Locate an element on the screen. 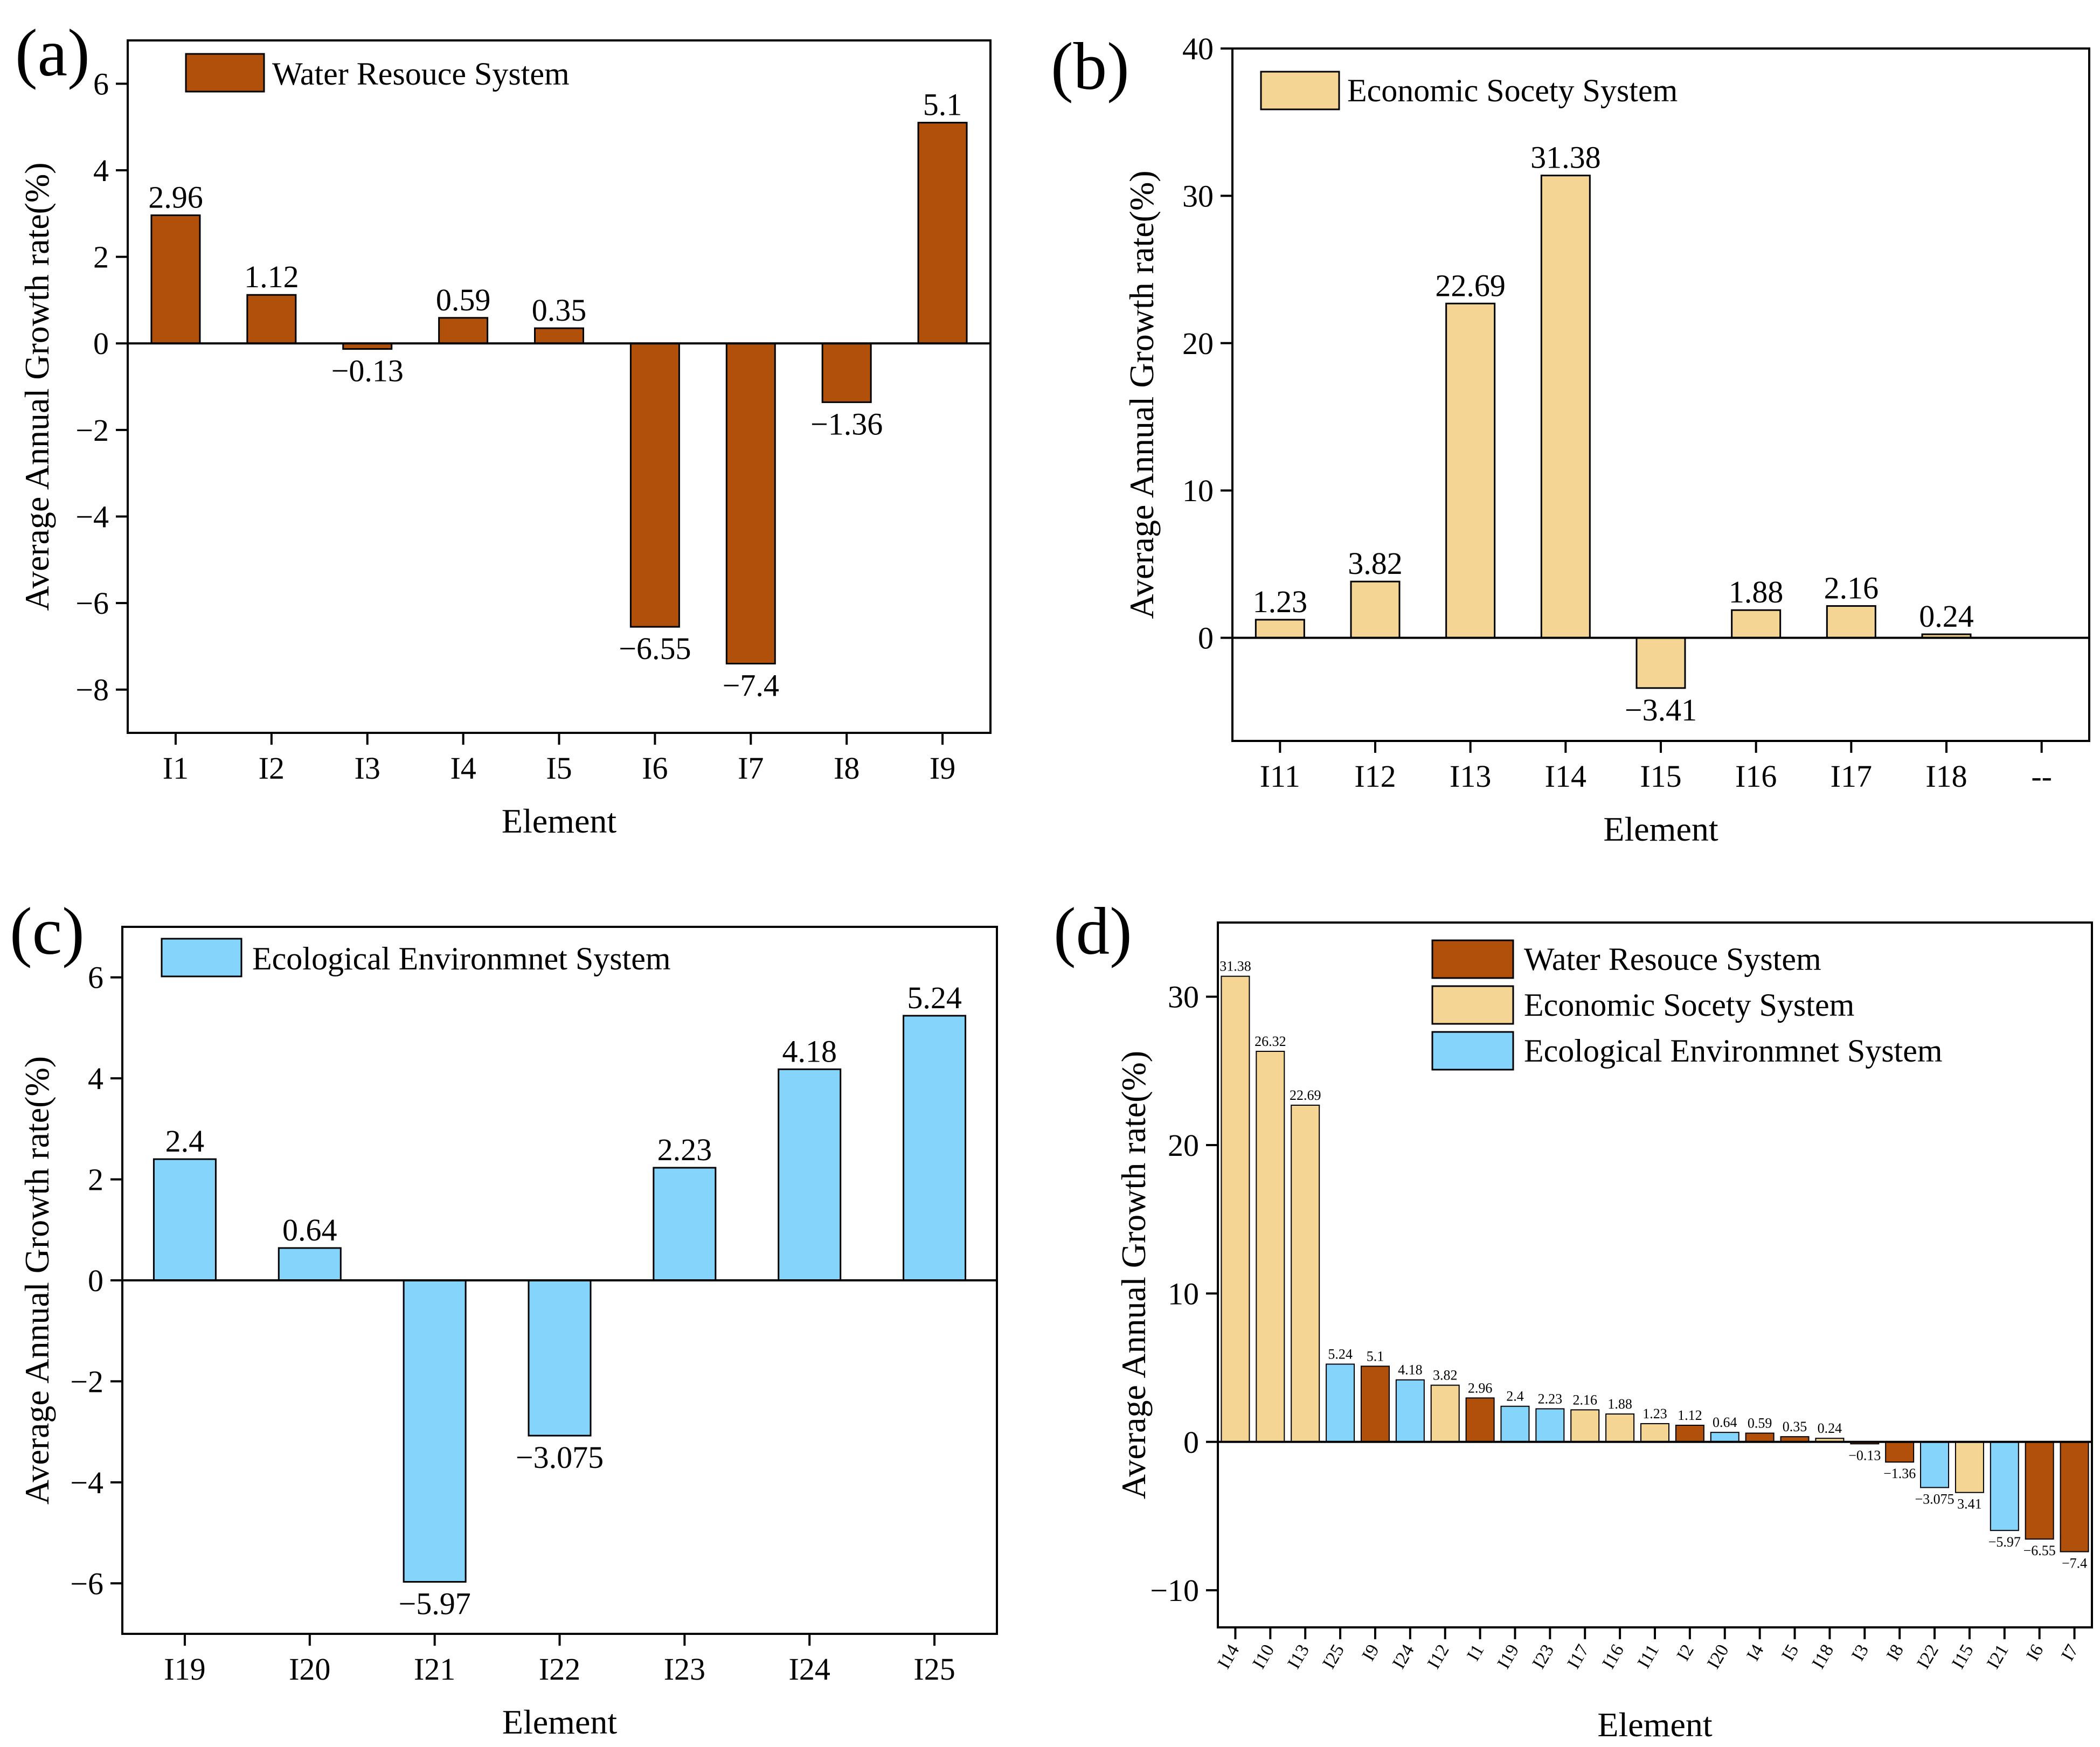 The image size is (2100, 1747). data-label: 5.24 is located at coordinates (934, 997).